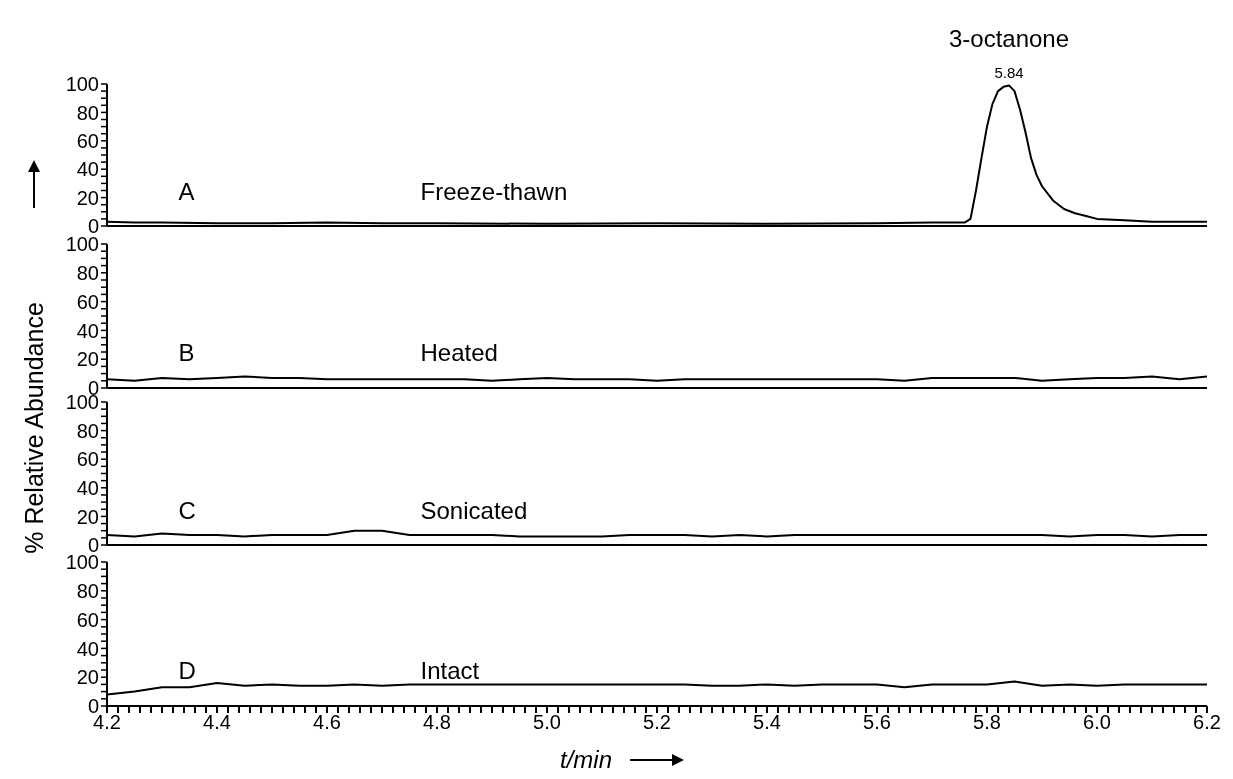 The width and height of the screenshot is (1233, 779). I want to click on x-tick-label: 6.2, so click(1207, 722).